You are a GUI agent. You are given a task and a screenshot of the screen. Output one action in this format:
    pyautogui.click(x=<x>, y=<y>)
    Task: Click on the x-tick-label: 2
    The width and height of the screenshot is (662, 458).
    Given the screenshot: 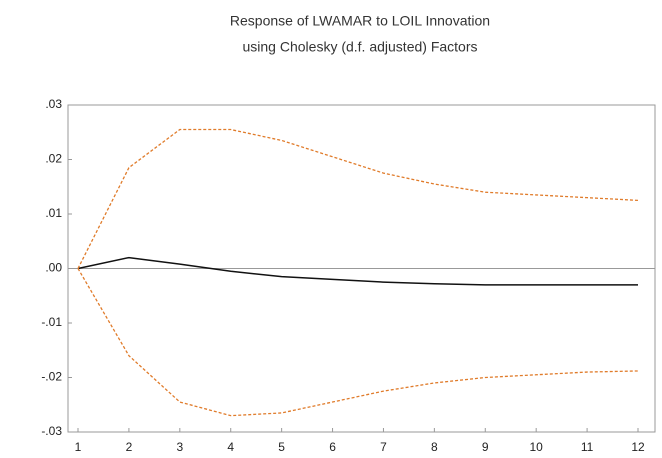 What is the action you would take?
    pyautogui.click(x=129, y=447)
    